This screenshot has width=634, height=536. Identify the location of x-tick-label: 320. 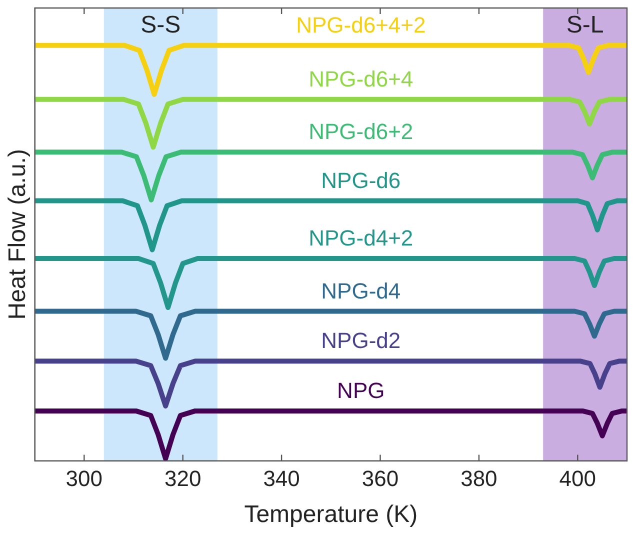
(183, 479).